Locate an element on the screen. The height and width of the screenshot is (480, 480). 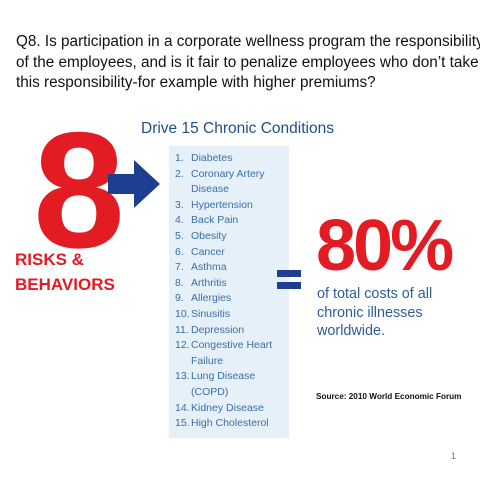
condition-name: Depression is located at coordinates (218, 329).